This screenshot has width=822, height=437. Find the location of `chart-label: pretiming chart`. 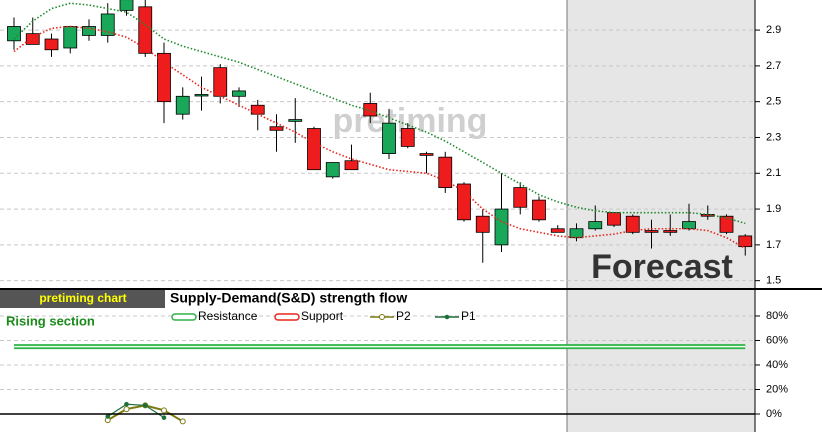

chart-label: pretiming chart is located at coordinates (82, 298).